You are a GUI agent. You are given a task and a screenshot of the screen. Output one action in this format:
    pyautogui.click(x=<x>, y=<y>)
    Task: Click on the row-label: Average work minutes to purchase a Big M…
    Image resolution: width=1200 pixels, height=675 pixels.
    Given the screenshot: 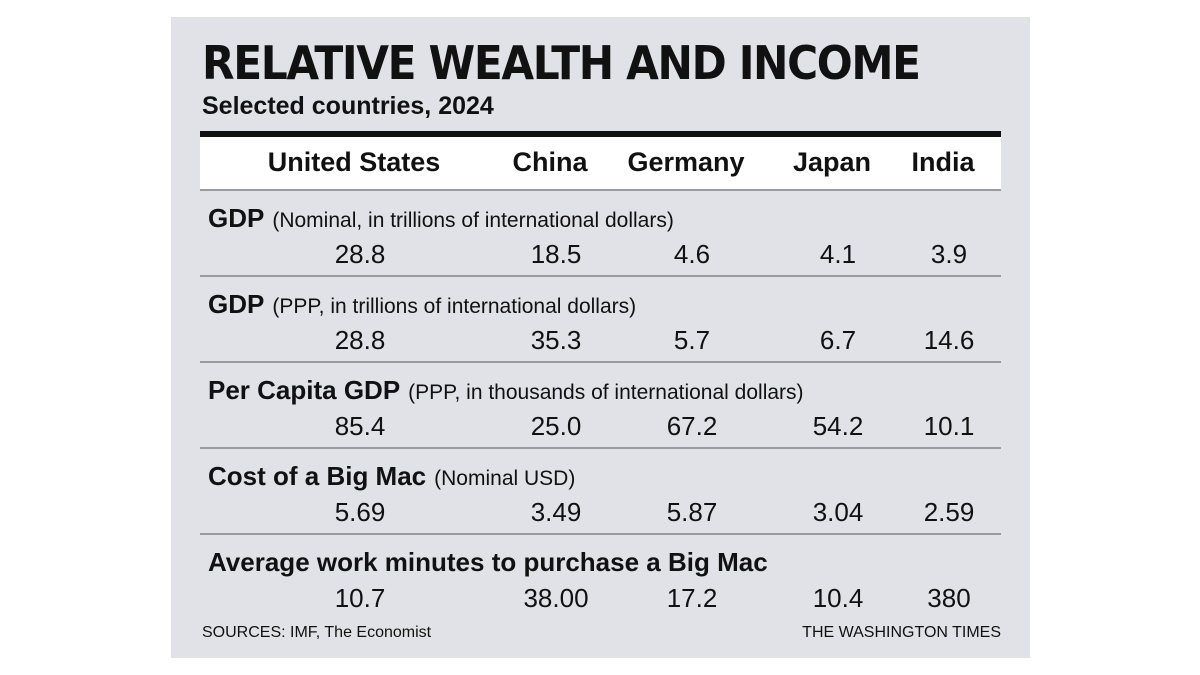 What is the action you would take?
    pyautogui.click(x=488, y=564)
    